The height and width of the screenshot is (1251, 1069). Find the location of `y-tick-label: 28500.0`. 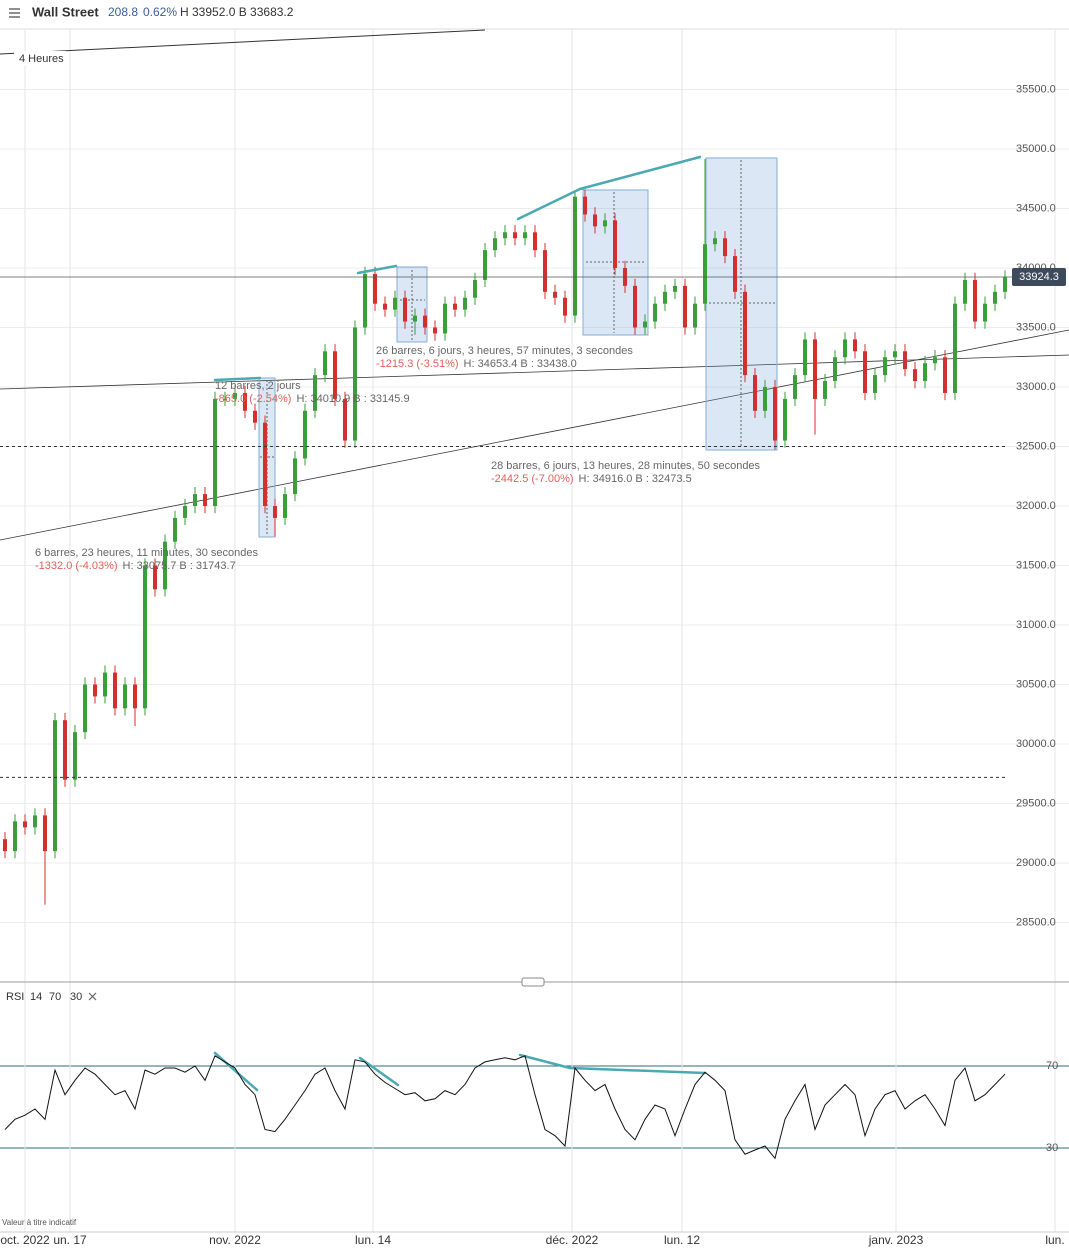

y-tick-label: 28500.0 is located at coordinates (1036, 922).